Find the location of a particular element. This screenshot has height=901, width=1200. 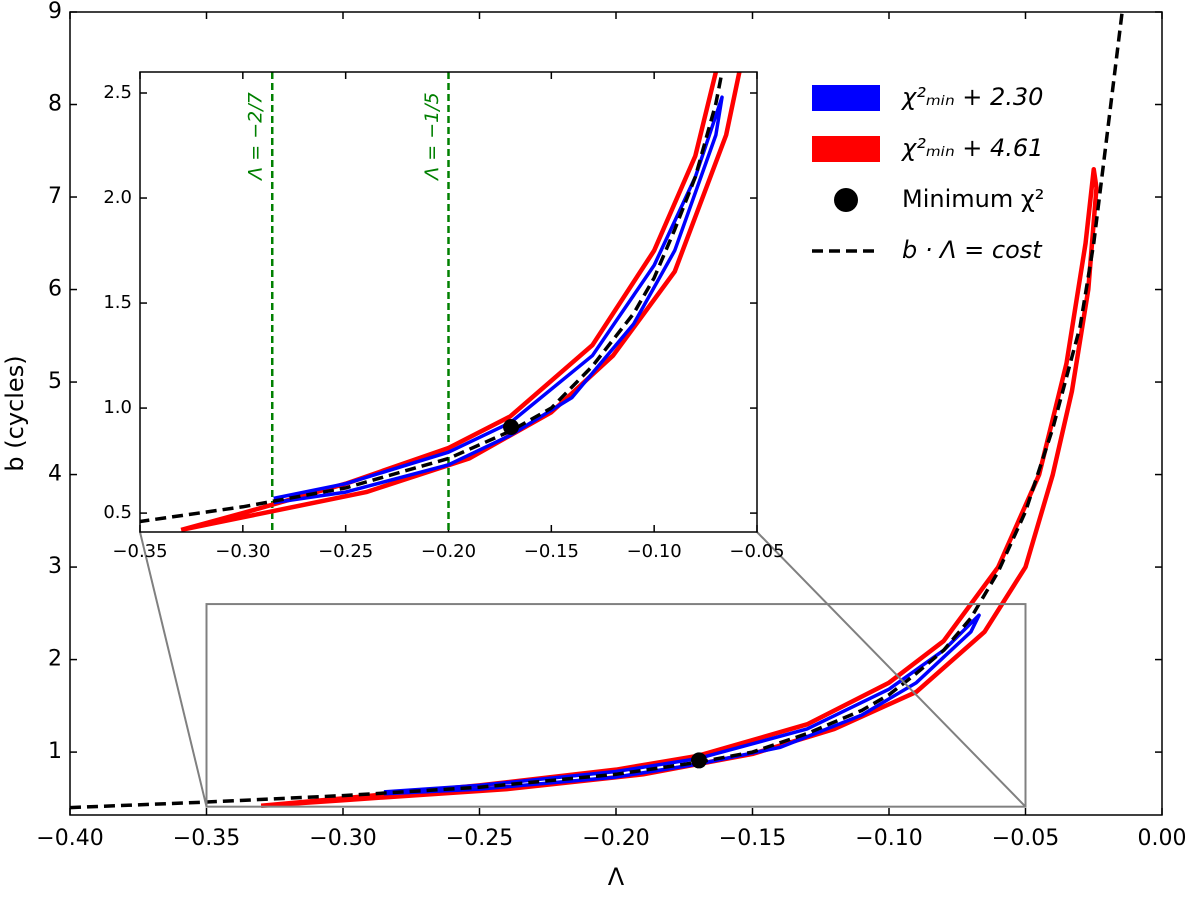

reference-label: Λ = −2/7 is located at coordinates (256, 137).